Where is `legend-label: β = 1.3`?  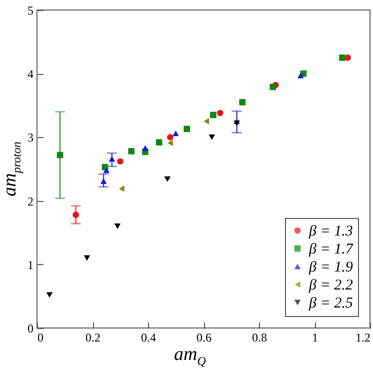
legend-label: β = 1.3 is located at coordinates (330, 232).